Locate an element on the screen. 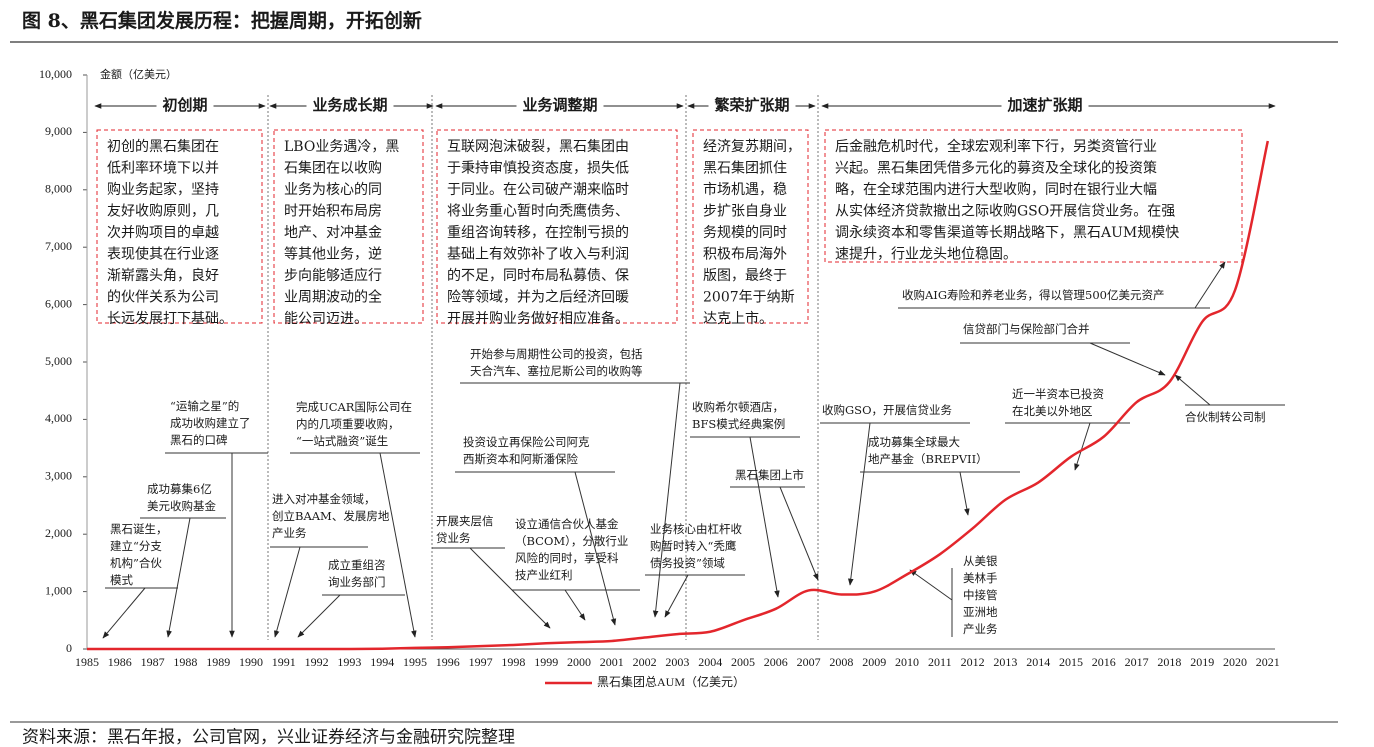 The height and width of the screenshot is (747, 1374). phase-label: 繁荣扩张期 is located at coordinates (751, 105).